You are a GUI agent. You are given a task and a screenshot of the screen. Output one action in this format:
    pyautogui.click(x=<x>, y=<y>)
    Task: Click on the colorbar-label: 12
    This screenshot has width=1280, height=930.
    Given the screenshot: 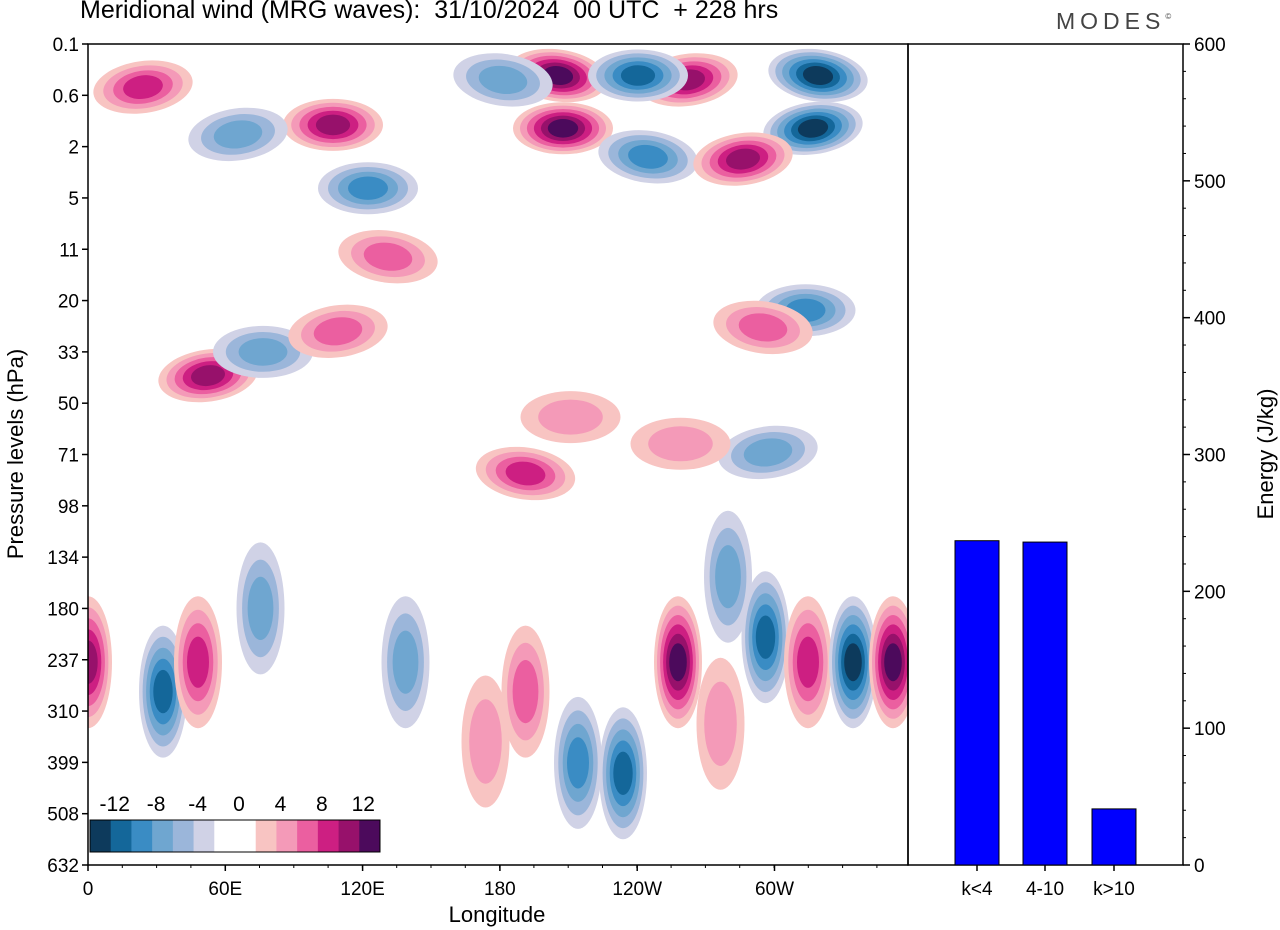 What is the action you would take?
    pyautogui.click(x=363, y=804)
    